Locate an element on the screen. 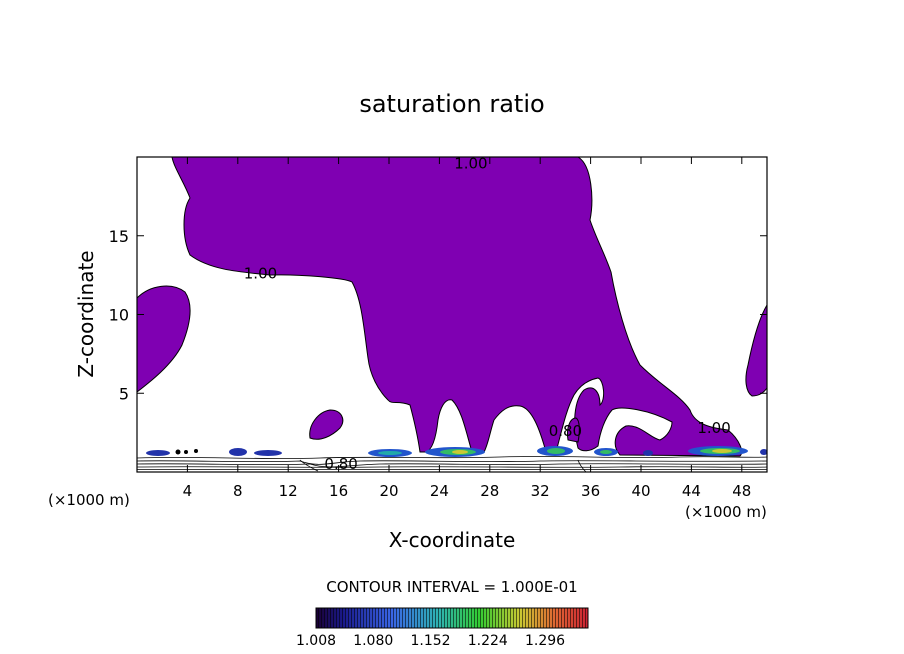 Image resolution: width=904 pixels, height=654 pixels. x-unit-left: (×1000 m) is located at coordinates (89, 500).